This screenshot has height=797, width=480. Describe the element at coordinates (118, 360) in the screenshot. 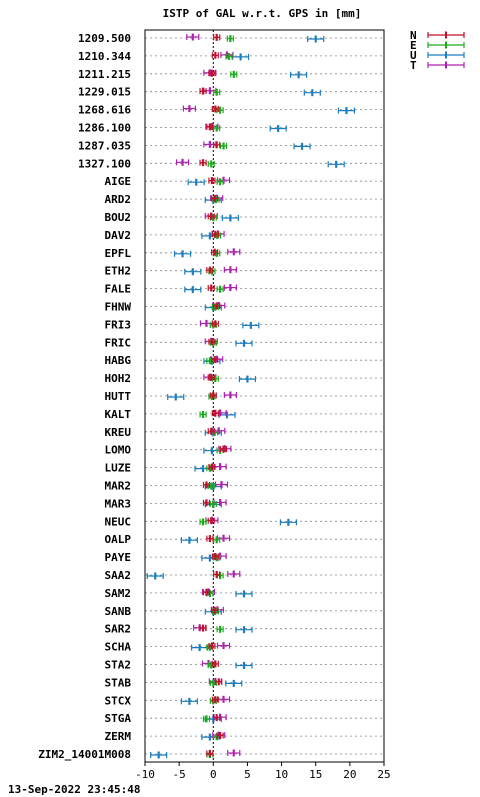

I see `y-tick-label: HABG` at that location.